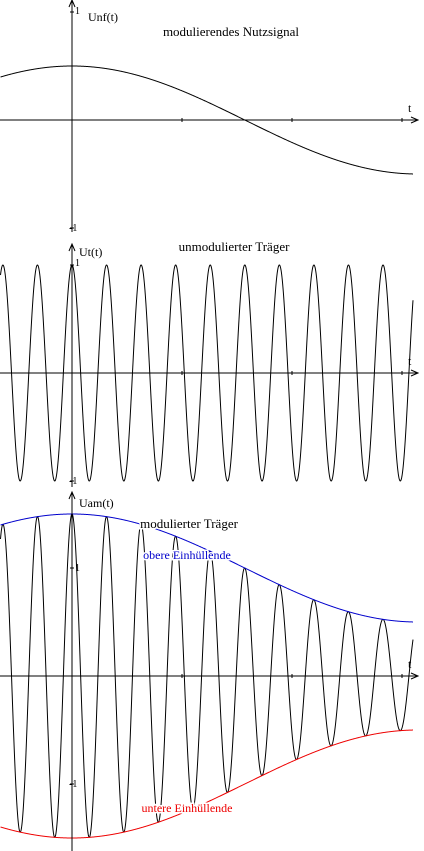  What do you see at coordinates (231, 31) in the screenshot?
I see `chart-title: modulierendes Nutzsignal` at bounding box center [231, 31].